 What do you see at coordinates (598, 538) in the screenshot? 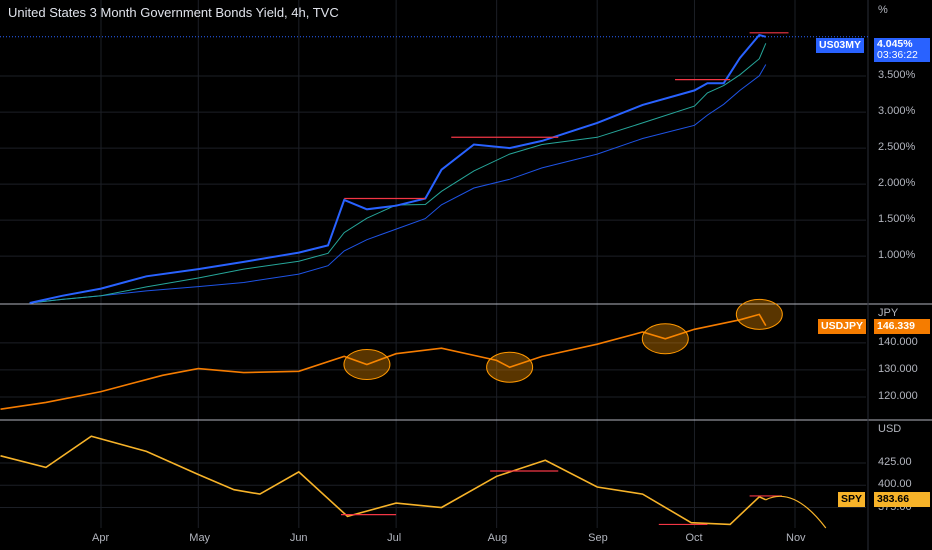
I see `x-axis-label: Sep` at bounding box center [598, 538].